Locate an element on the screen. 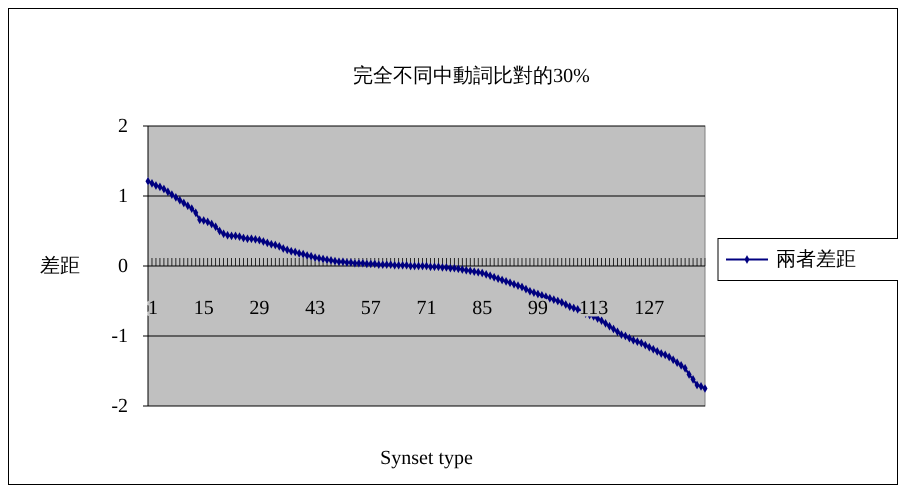  x-tick-label: 127 is located at coordinates (649, 308).